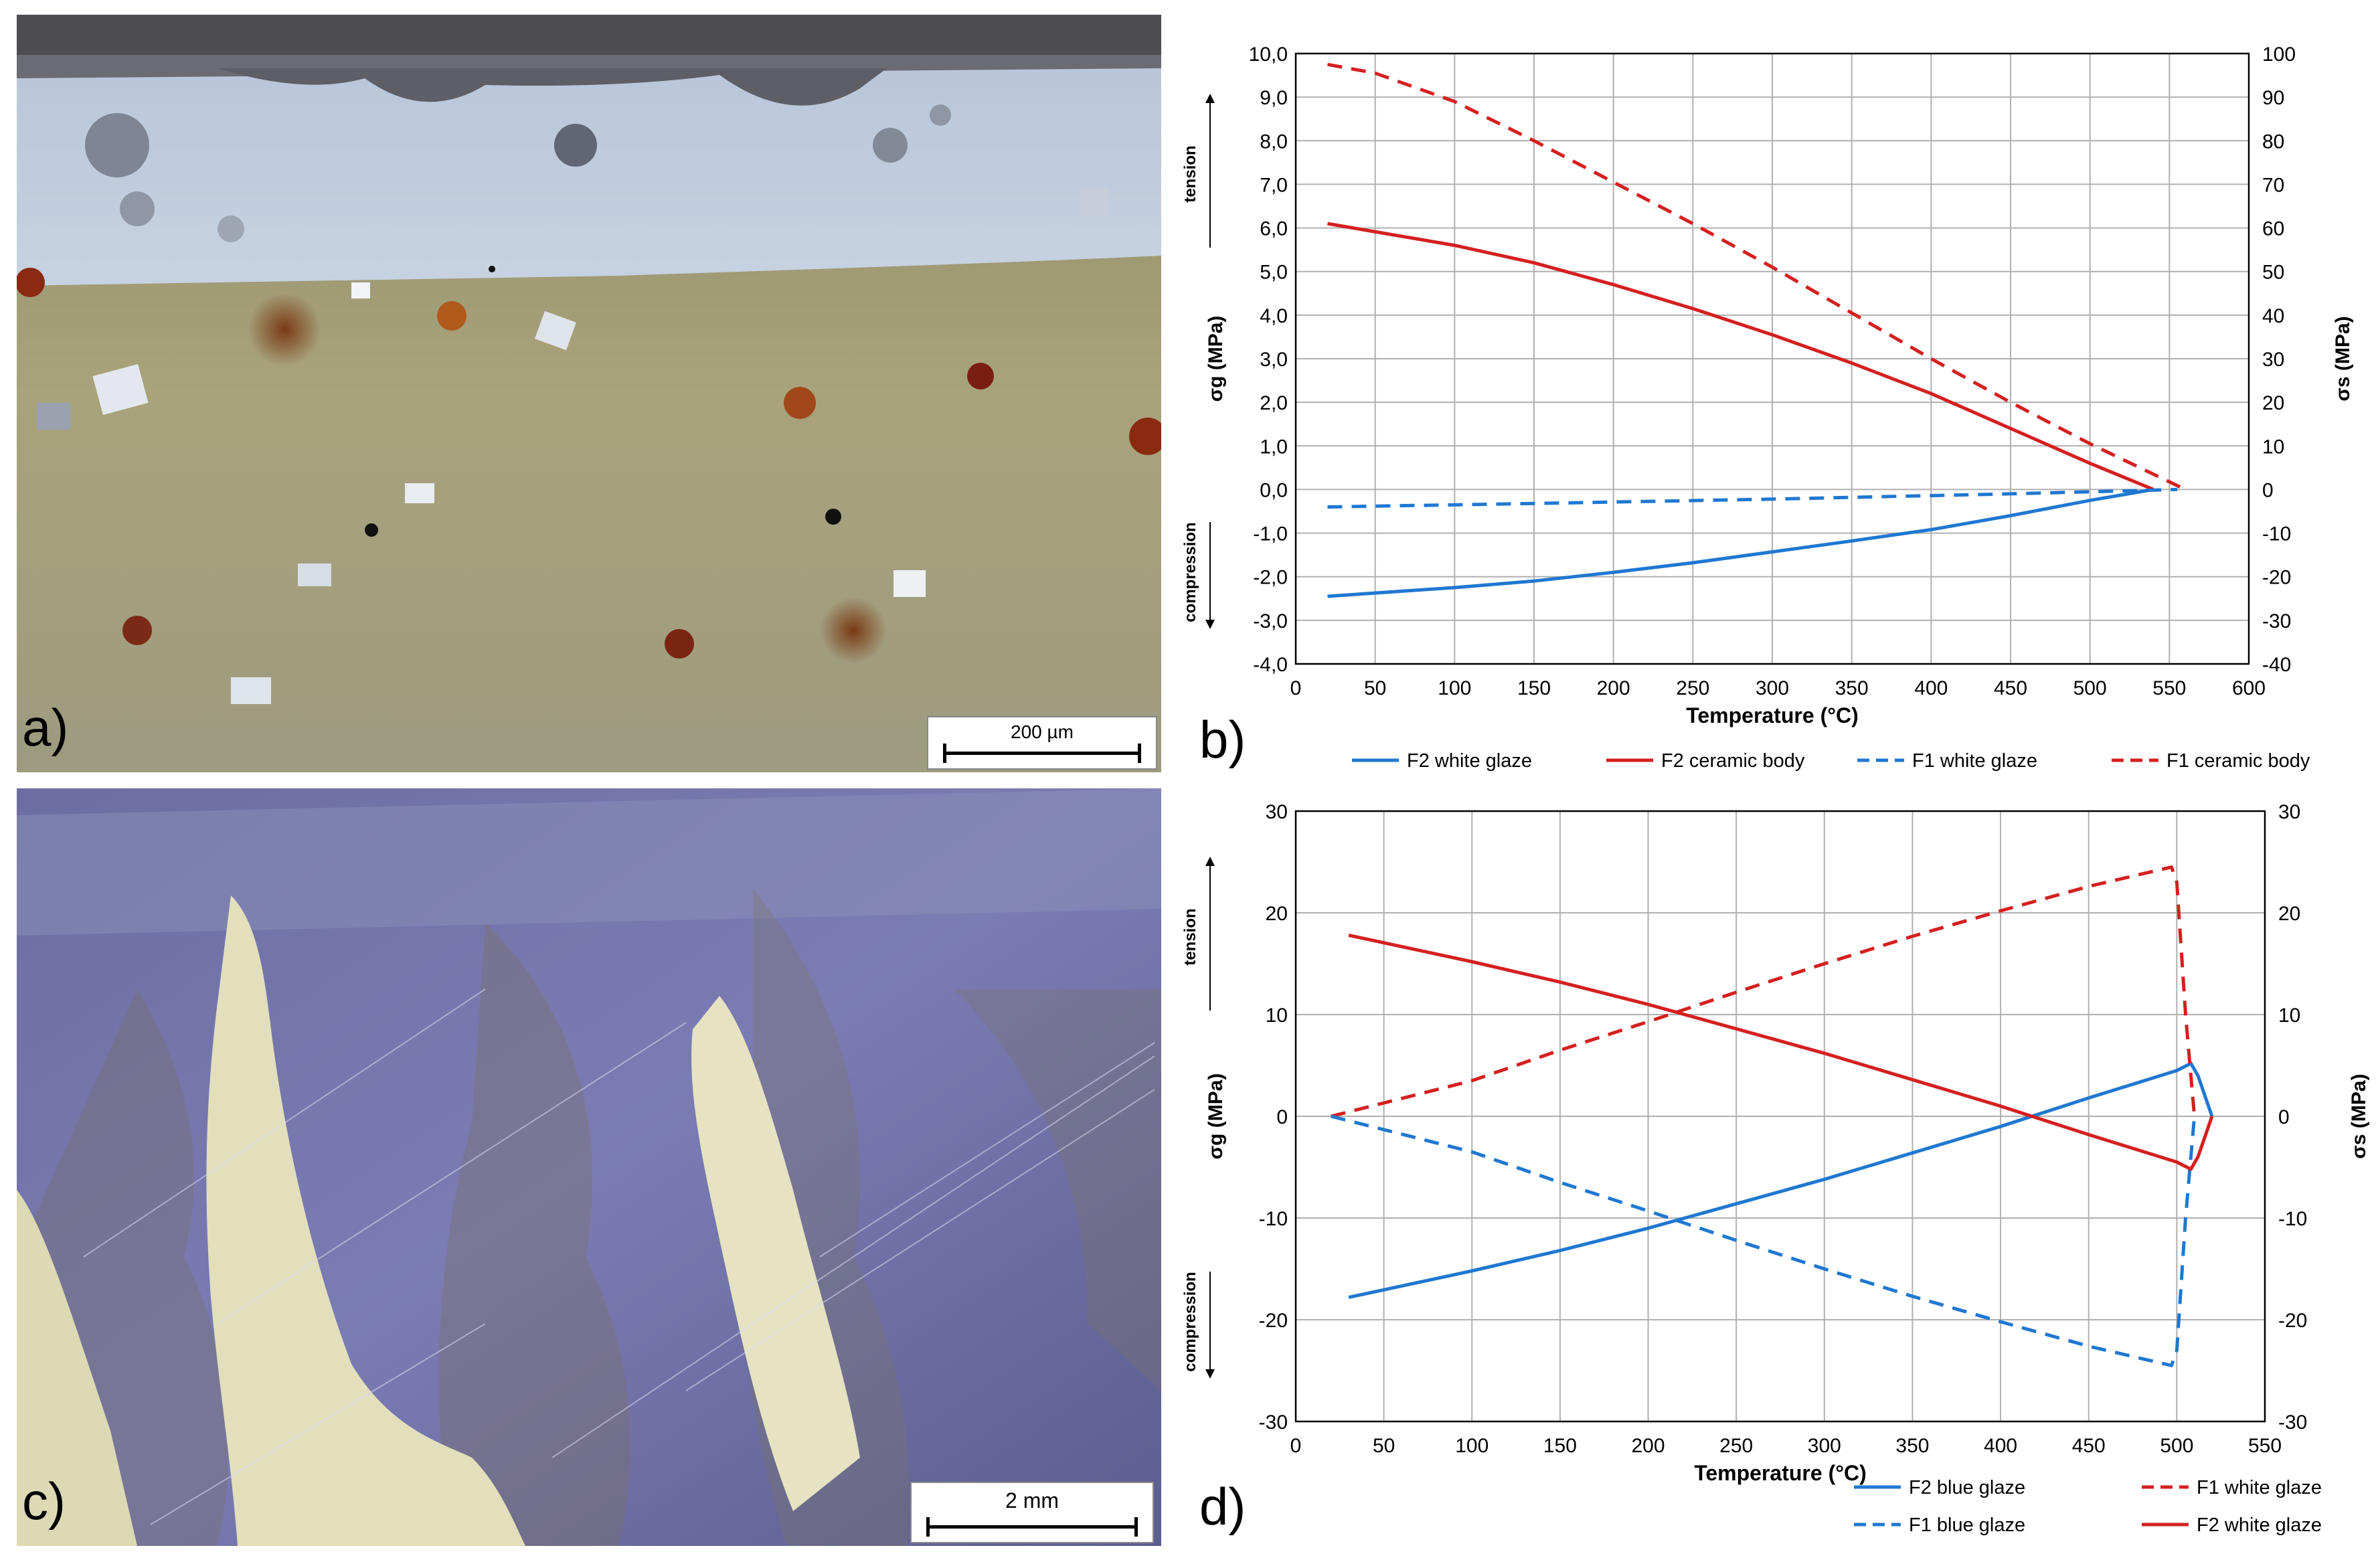 The height and width of the screenshot is (1558, 2380). What do you see at coordinates (2273, 229) in the screenshot?
I see `y-right-tick-label: 60` at bounding box center [2273, 229].